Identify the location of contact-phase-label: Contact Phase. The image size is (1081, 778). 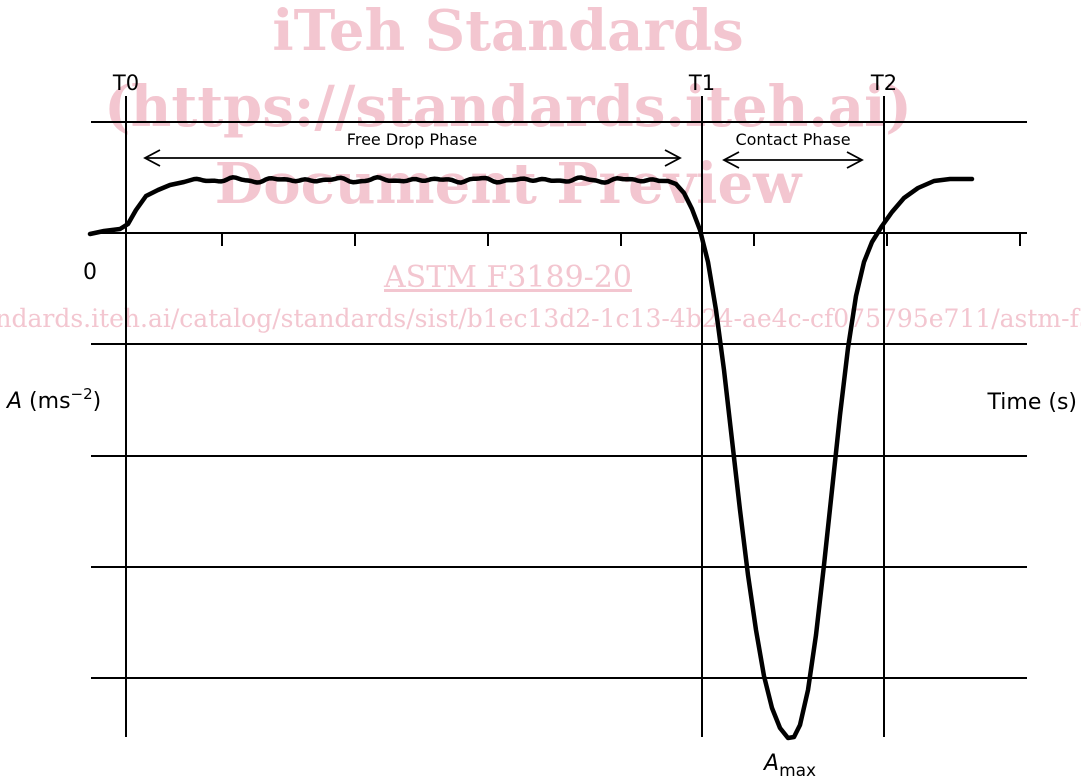
(792, 139).